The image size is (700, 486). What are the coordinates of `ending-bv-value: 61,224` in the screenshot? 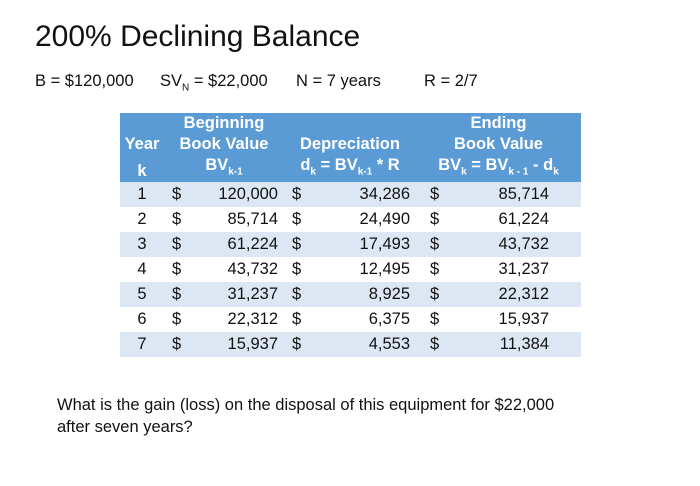 It's located at (523, 219).